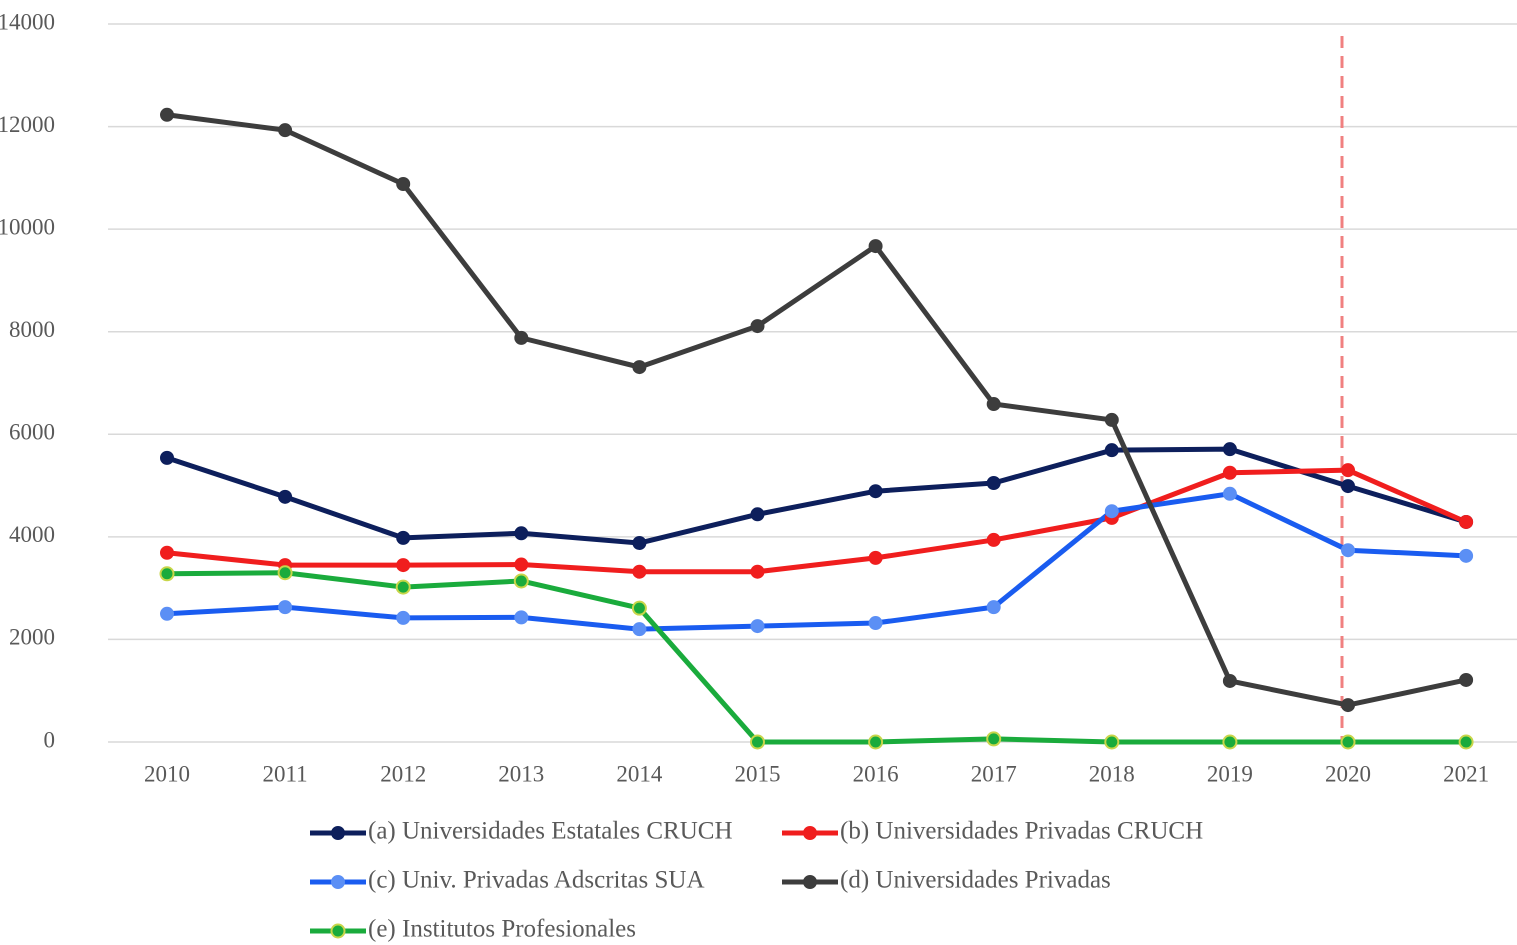  I want to click on x-tick-label: 2012, so click(403, 773).